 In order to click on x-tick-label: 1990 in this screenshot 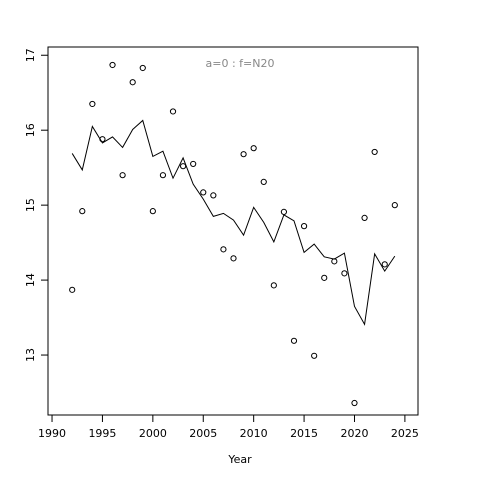, I will do `click(52, 433)`.